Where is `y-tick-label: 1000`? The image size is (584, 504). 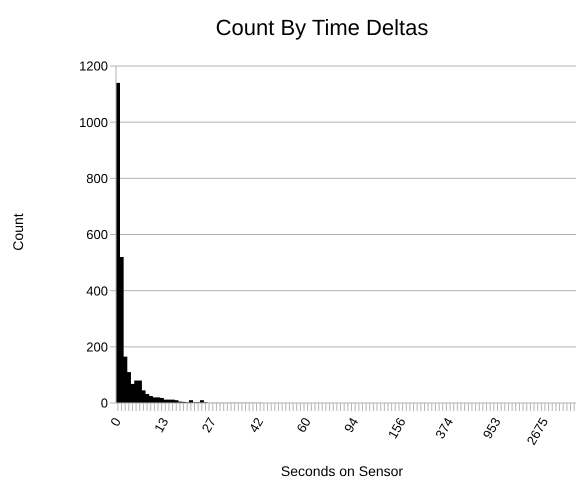
y-tick-label: 1000 is located at coordinates (93, 122).